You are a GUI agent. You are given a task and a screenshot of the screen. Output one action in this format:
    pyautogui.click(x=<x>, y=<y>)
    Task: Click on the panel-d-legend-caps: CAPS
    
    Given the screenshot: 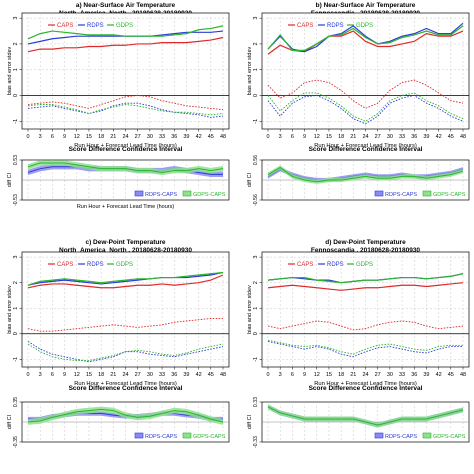 What is the action you would take?
    pyautogui.click(x=305, y=265)
    